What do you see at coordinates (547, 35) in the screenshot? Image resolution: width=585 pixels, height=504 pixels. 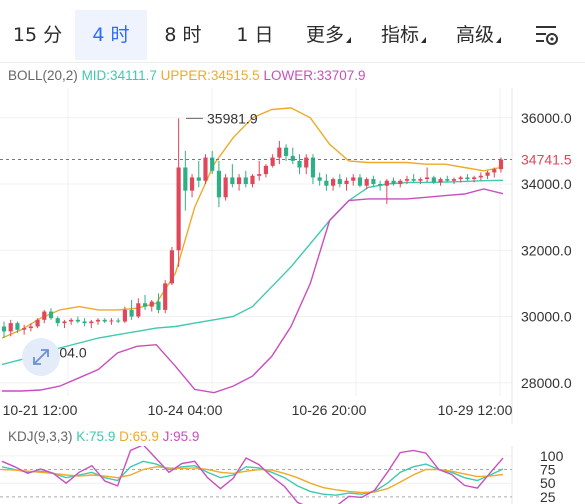 I see `chart-settings-icon` at bounding box center [547, 35].